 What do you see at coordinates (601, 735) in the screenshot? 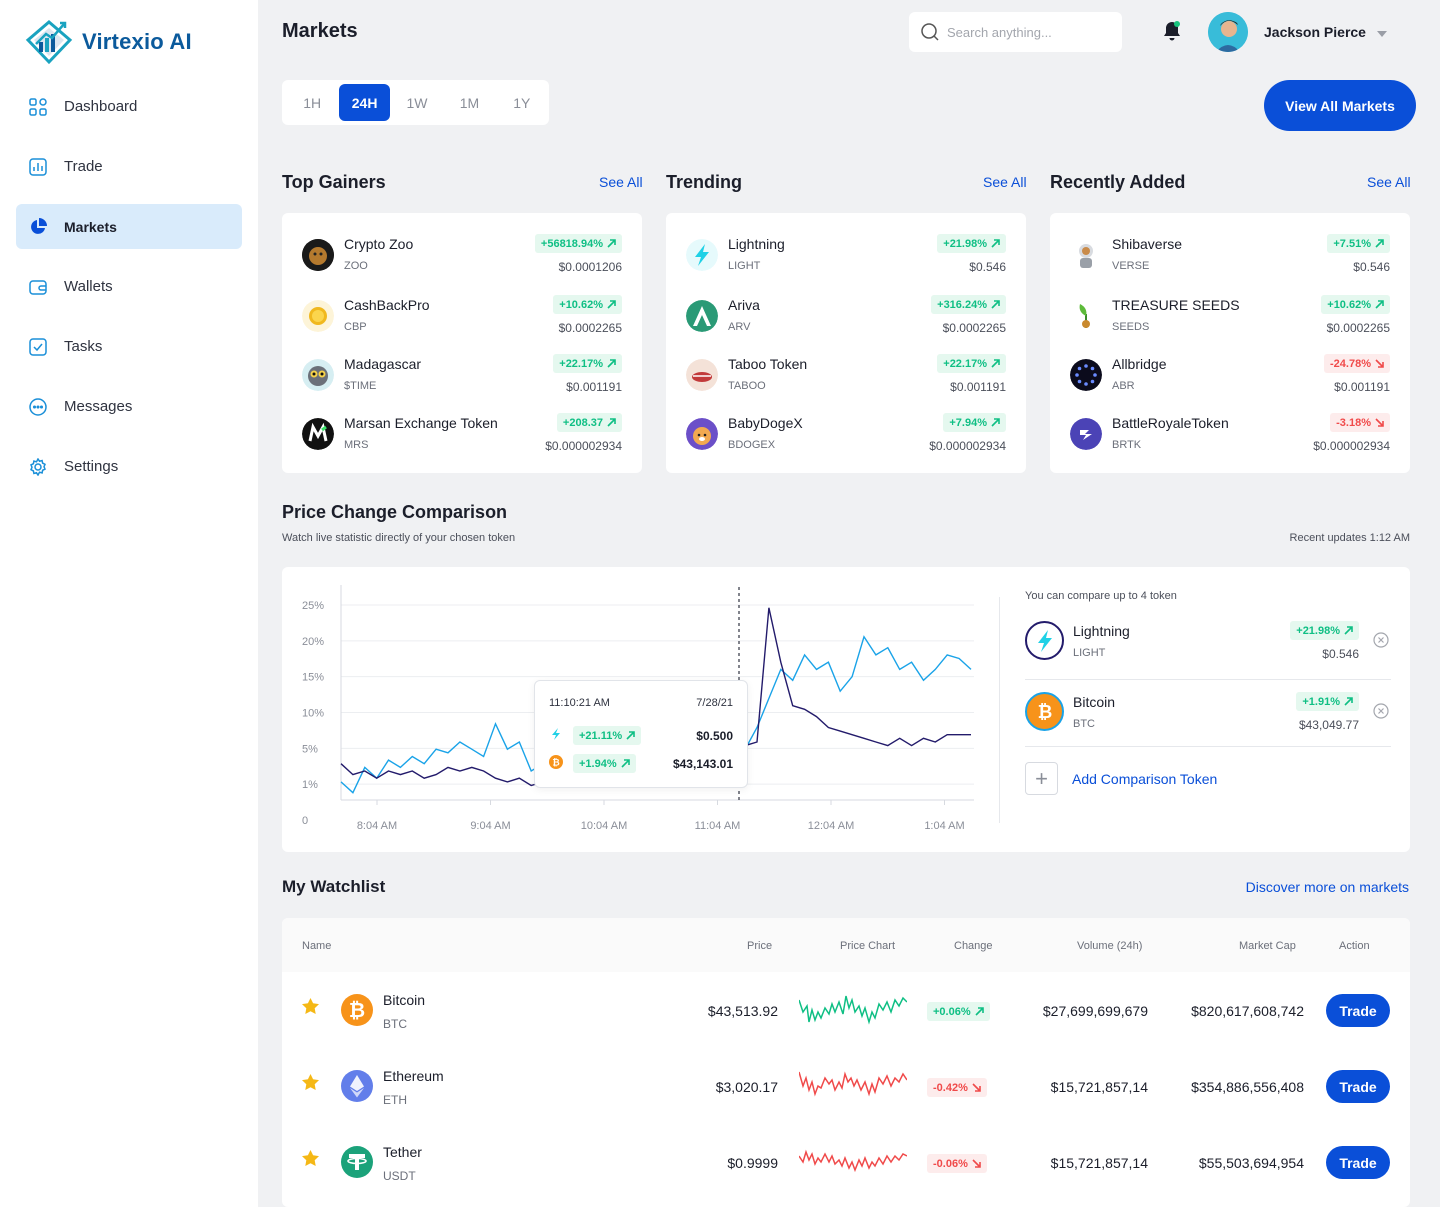
I see `change-value: +21.11%` at bounding box center [601, 735].